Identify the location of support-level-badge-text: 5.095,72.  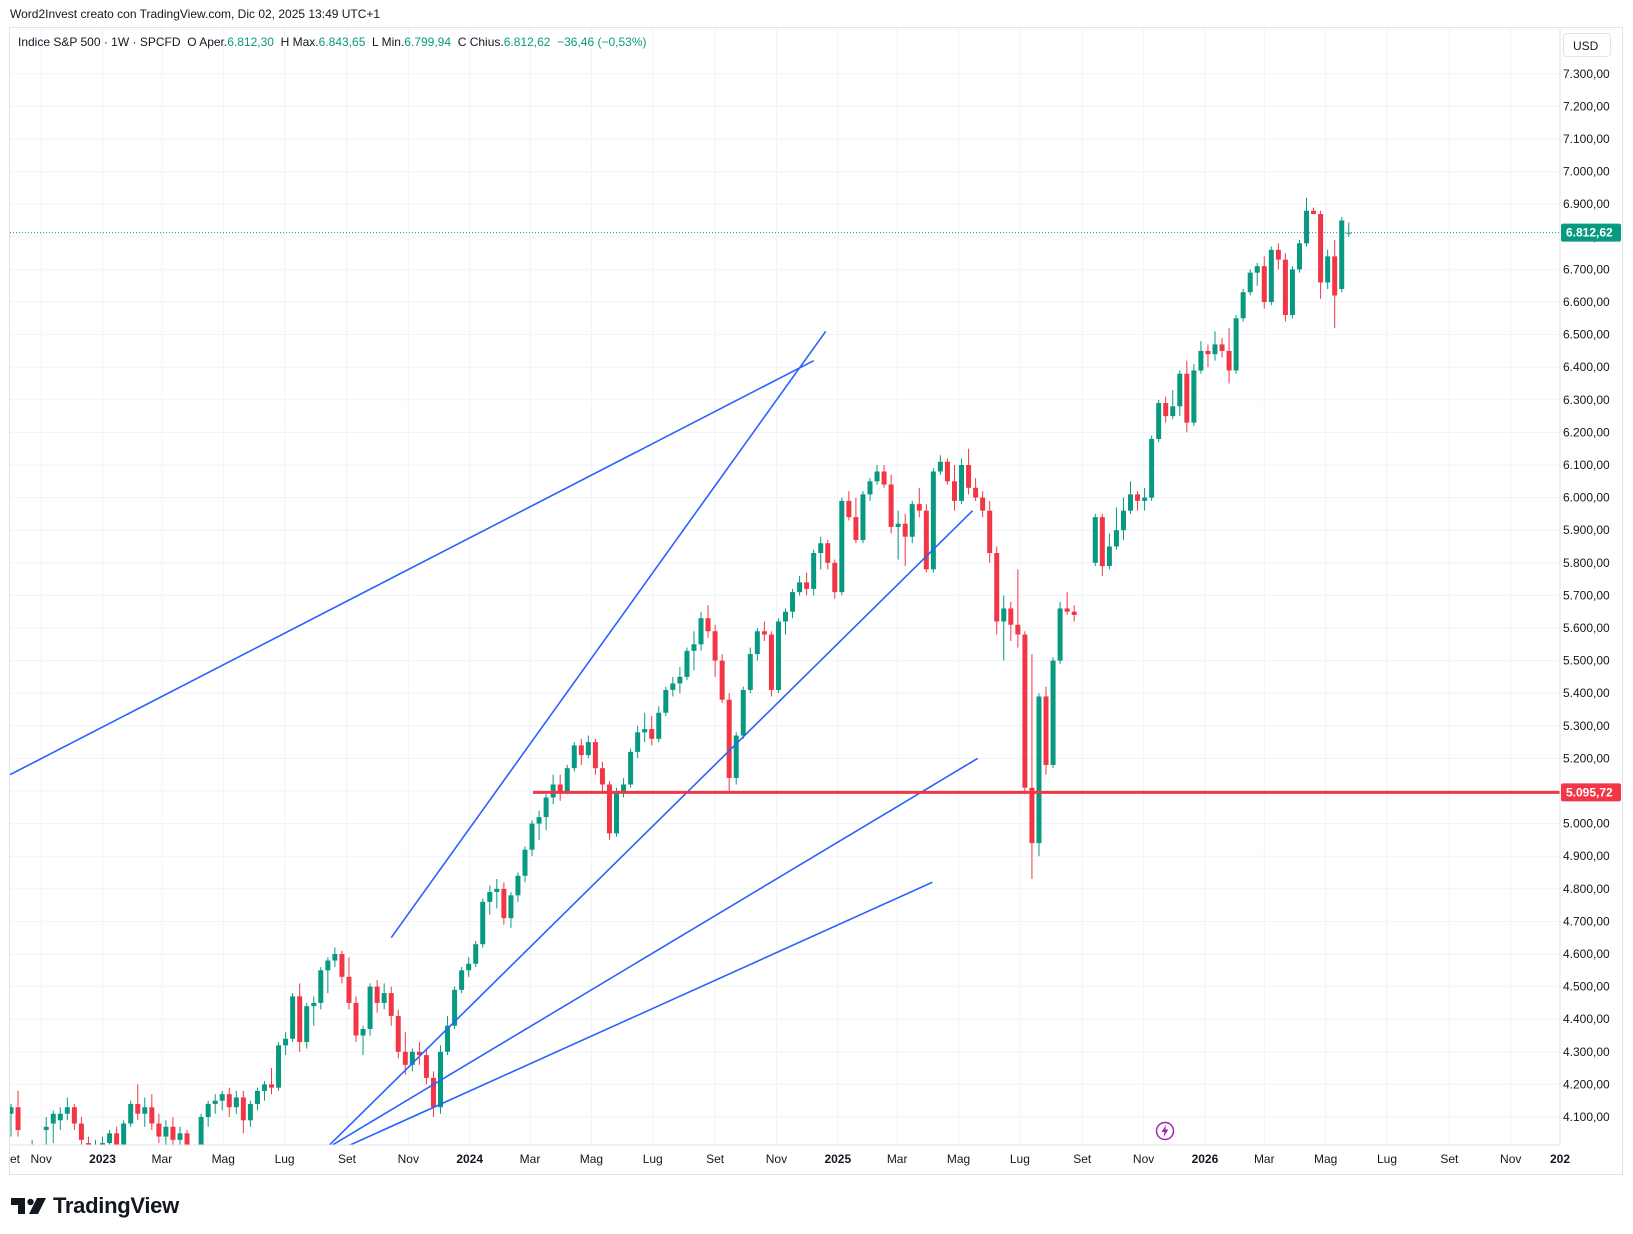
(1589, 792).